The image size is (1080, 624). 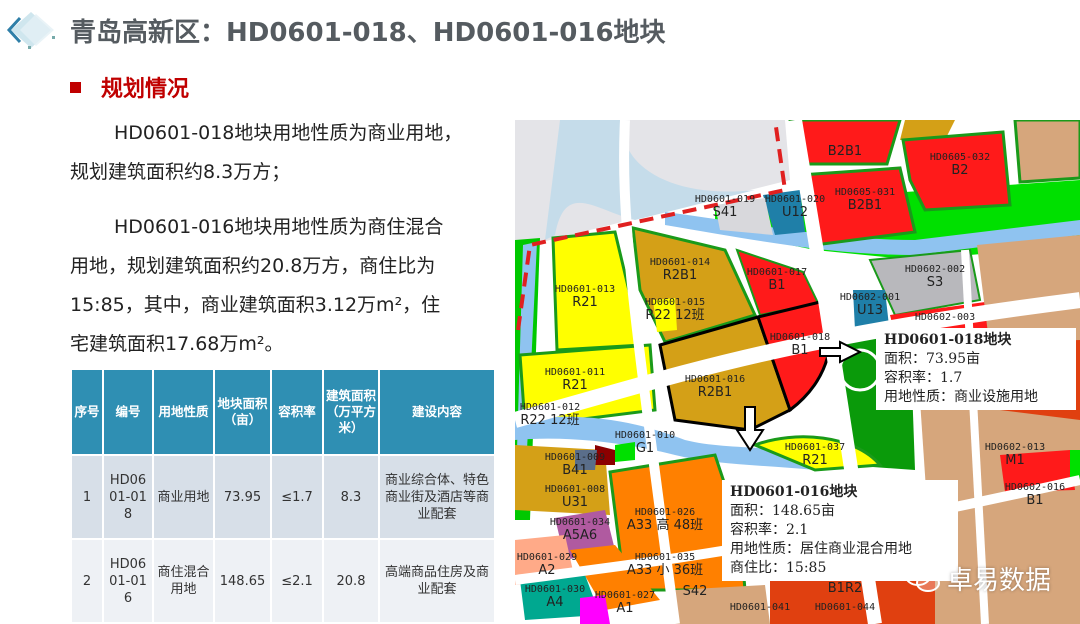 What do you see at coordinates (978, 578) in the screenshot?
I see `watermark: 卓易数据` at bounding box center [978, 578].